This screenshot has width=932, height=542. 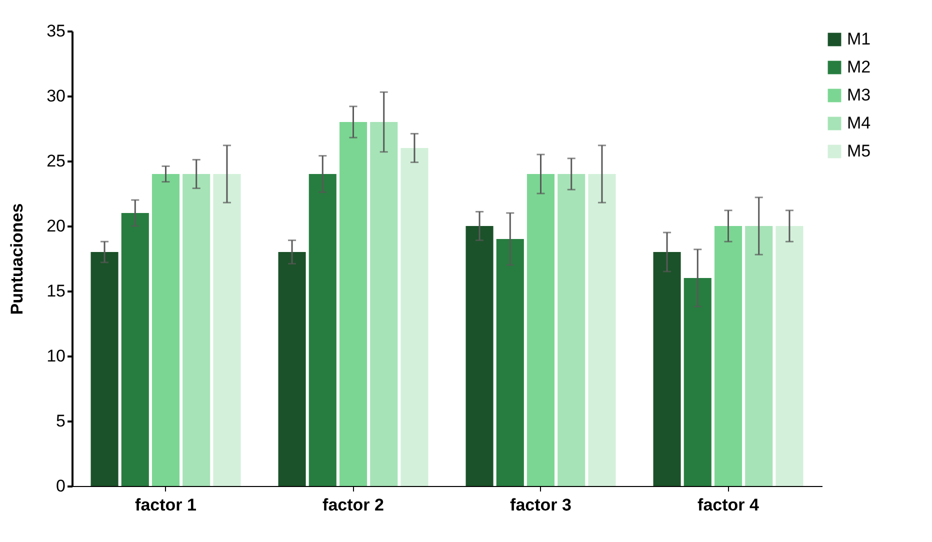 I want to click on y-tick-label: 30, so click(x=56, y=96).